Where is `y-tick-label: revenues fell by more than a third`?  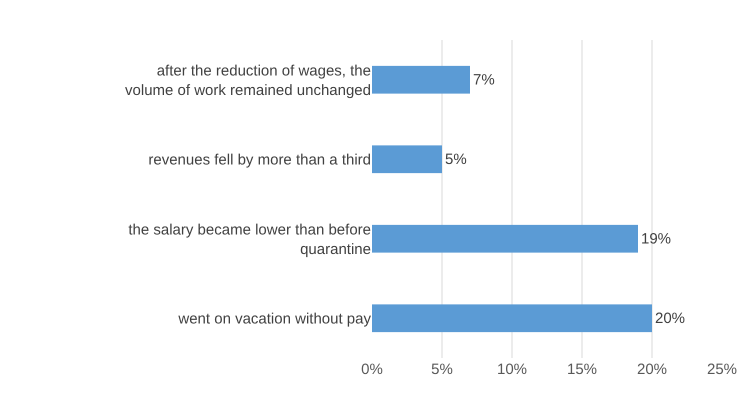
y-tick-label: revenues fell by more than a third is located at coordinates (259, 160).